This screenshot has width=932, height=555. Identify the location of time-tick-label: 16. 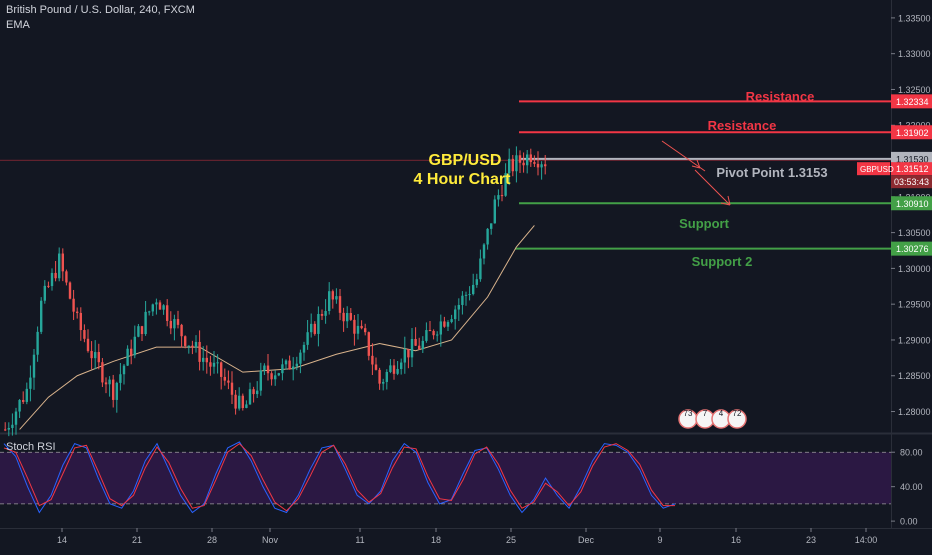
(736, 540).